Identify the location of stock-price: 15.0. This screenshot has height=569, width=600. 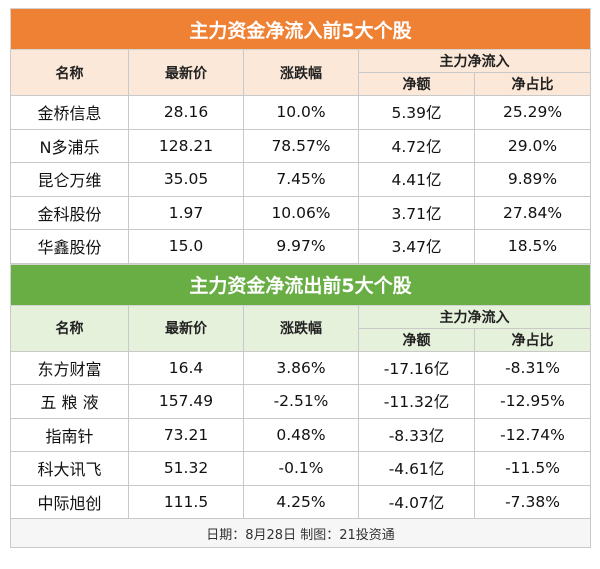
(186, 246).